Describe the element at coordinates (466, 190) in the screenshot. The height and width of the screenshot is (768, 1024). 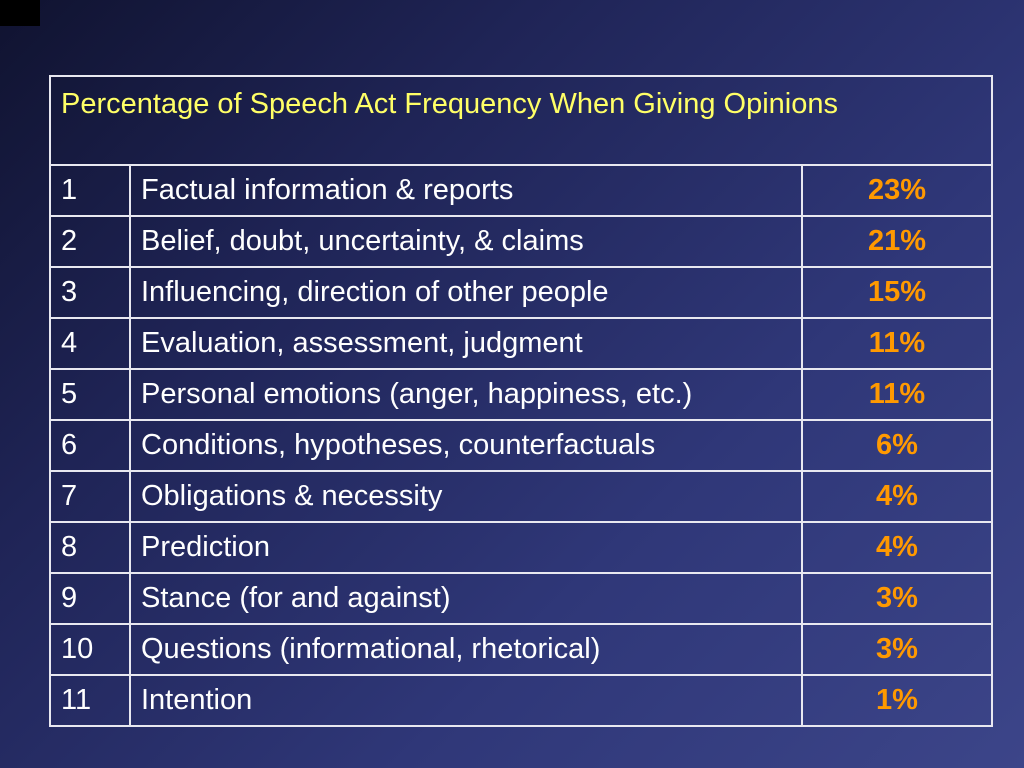
I see `row-category: Factual information & reports` at that location.